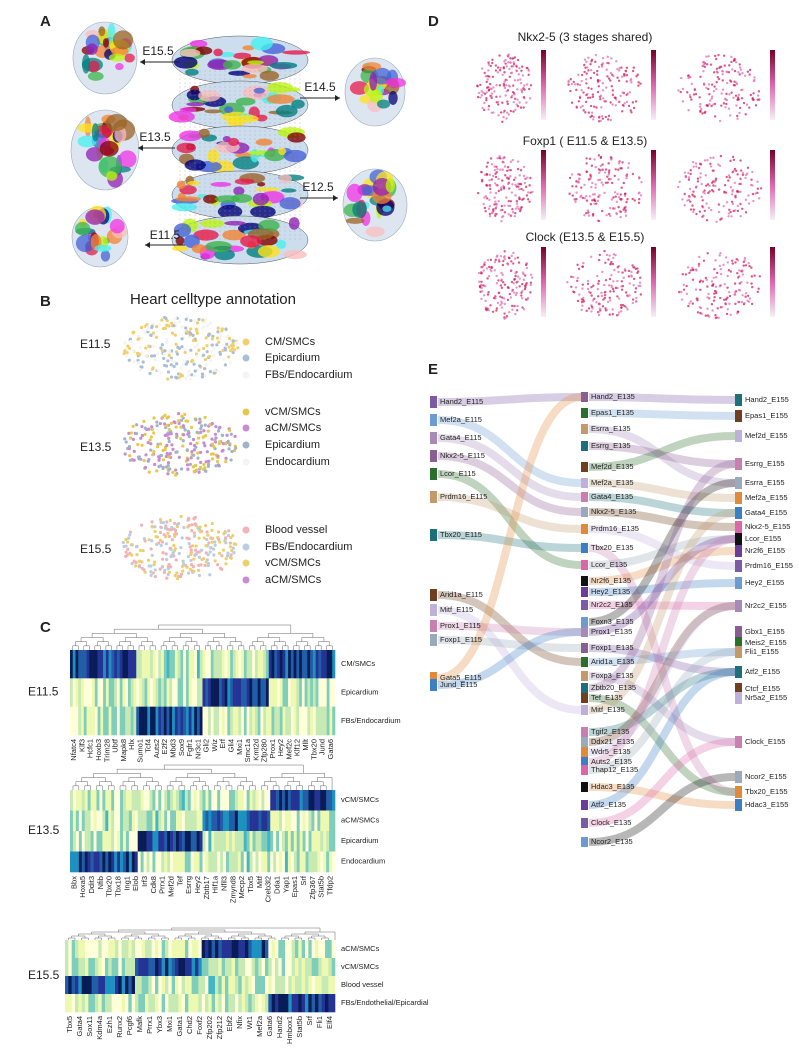  I want to click on node-label: Ncor2_E155, so click(766, 776).